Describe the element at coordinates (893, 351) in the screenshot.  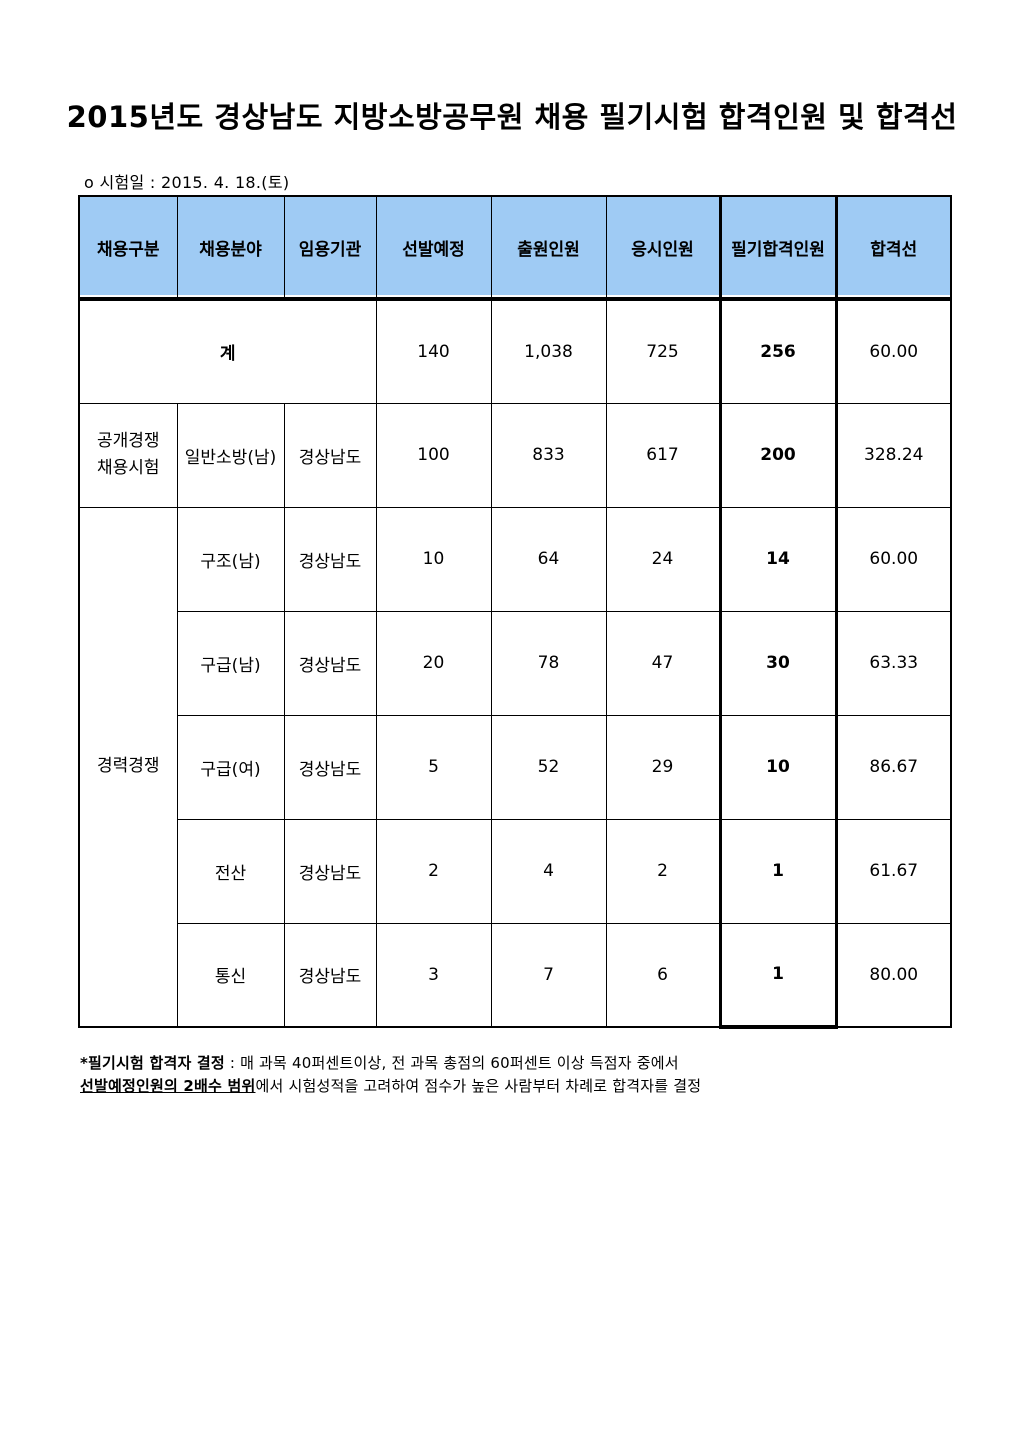
I see `total-cutoff-cell: 60.00` at that location.